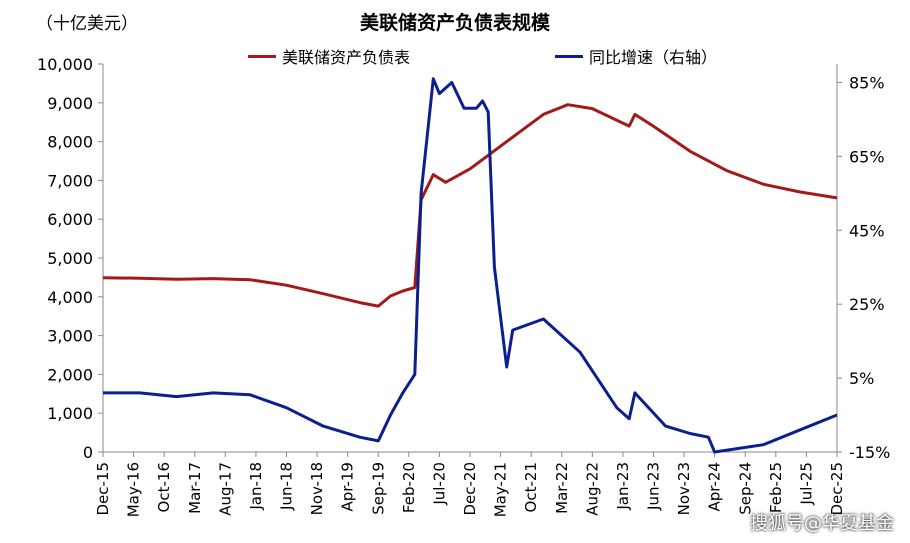 This screenshot has width=910, height=543. What do you see at coordinates (409, 487) in the screenshot?
I see `x-tick-label: Feb-20` at bounding box center [409, 487].